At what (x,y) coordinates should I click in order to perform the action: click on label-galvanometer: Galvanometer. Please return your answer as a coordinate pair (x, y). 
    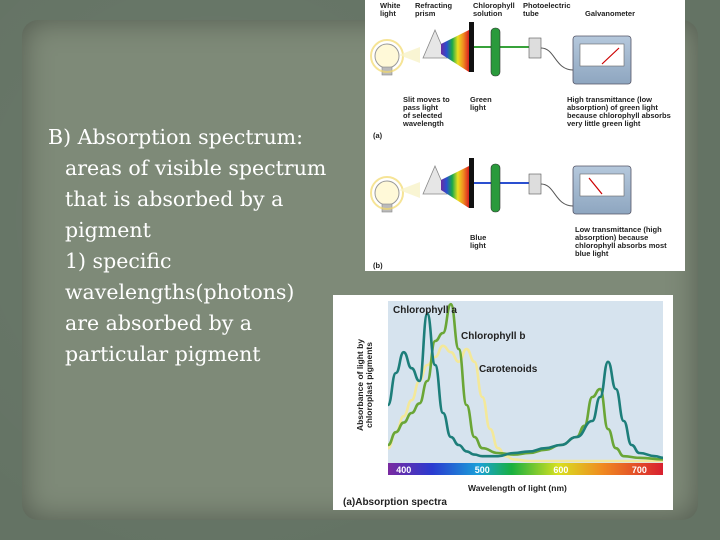
    Looking at the image, I should click on (610, 13).